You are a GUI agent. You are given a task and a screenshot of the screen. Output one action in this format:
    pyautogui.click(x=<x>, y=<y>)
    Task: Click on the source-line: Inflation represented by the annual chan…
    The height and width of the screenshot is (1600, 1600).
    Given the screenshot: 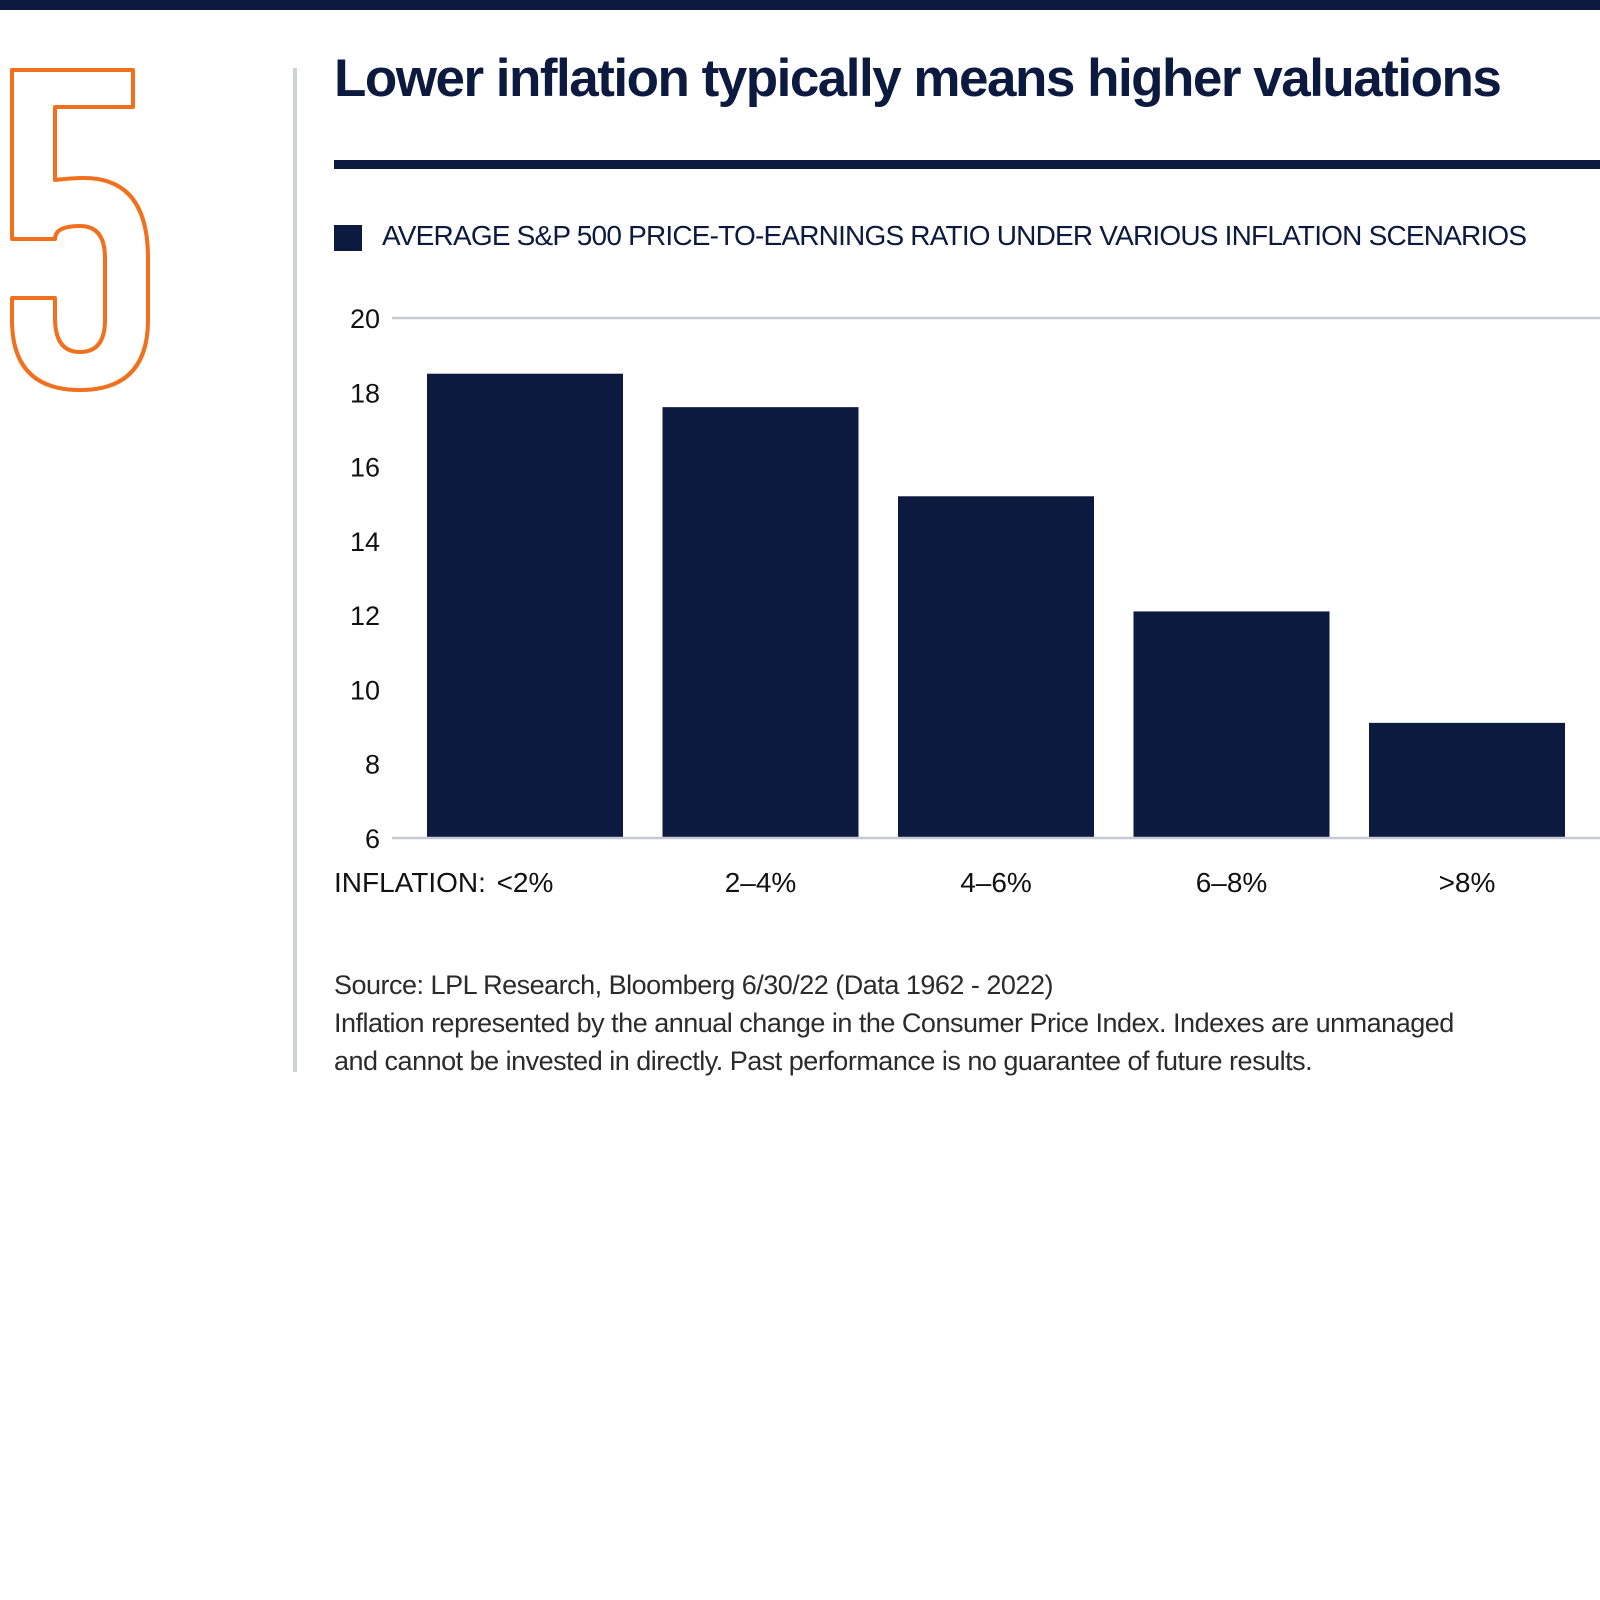 What is the action you would take?
    pyautogui.click(x=894, y=1023)
    